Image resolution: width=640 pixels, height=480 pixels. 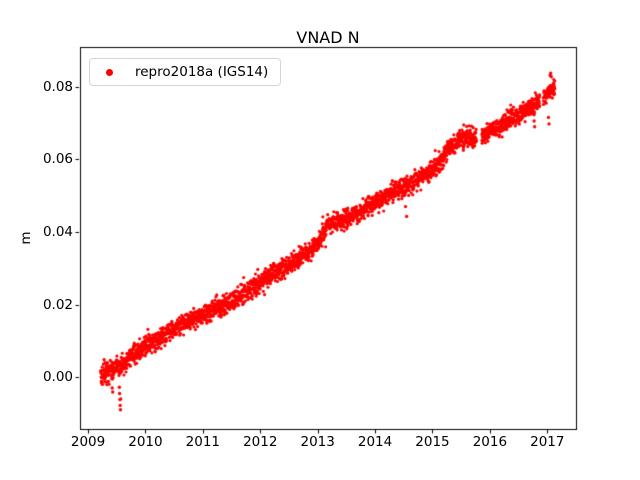 I want to click on x-tick-label: 2016, so click(x=490, y=442).